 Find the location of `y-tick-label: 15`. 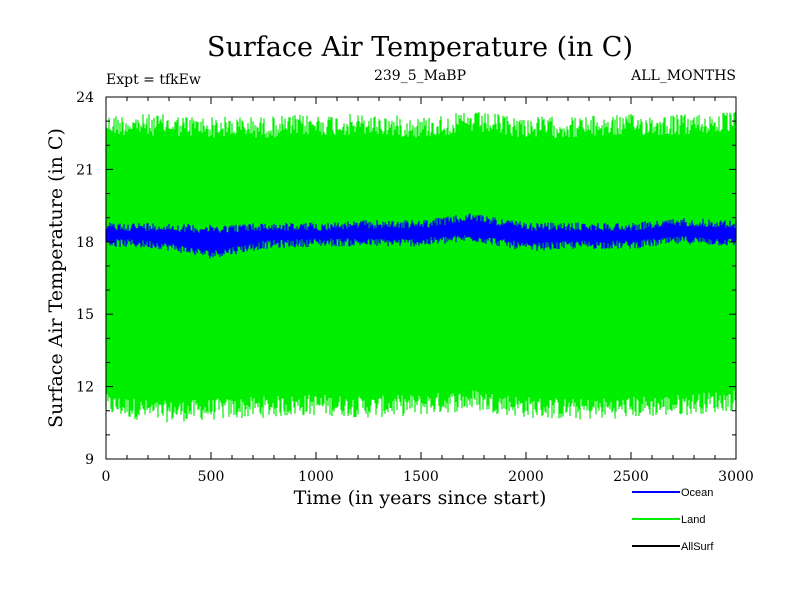

y-tick-label: 15 is located at coordinates (85, 315).